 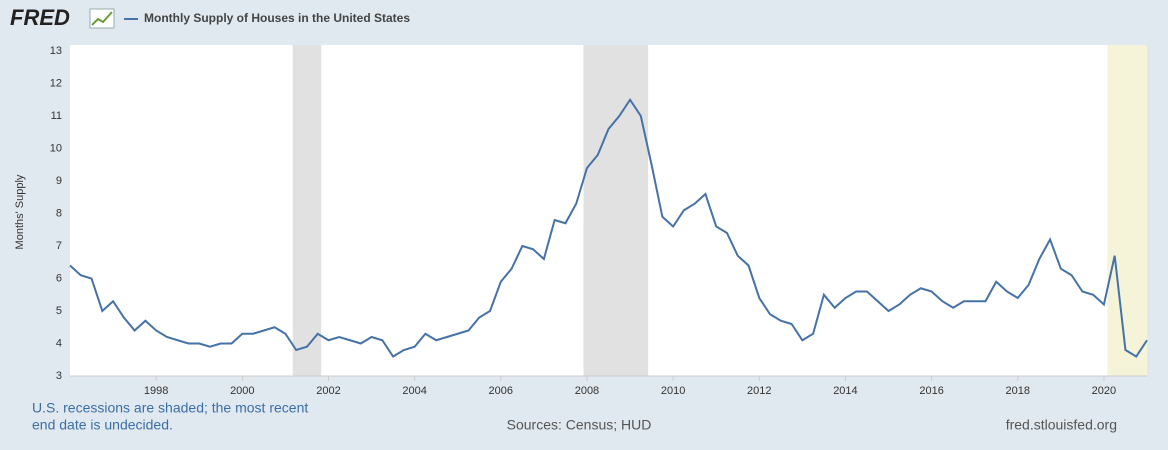 What do you see at coordinates (59, 181) in the screenshot?
I see `y-tick-label: 9` at bounding box center [59, 181].